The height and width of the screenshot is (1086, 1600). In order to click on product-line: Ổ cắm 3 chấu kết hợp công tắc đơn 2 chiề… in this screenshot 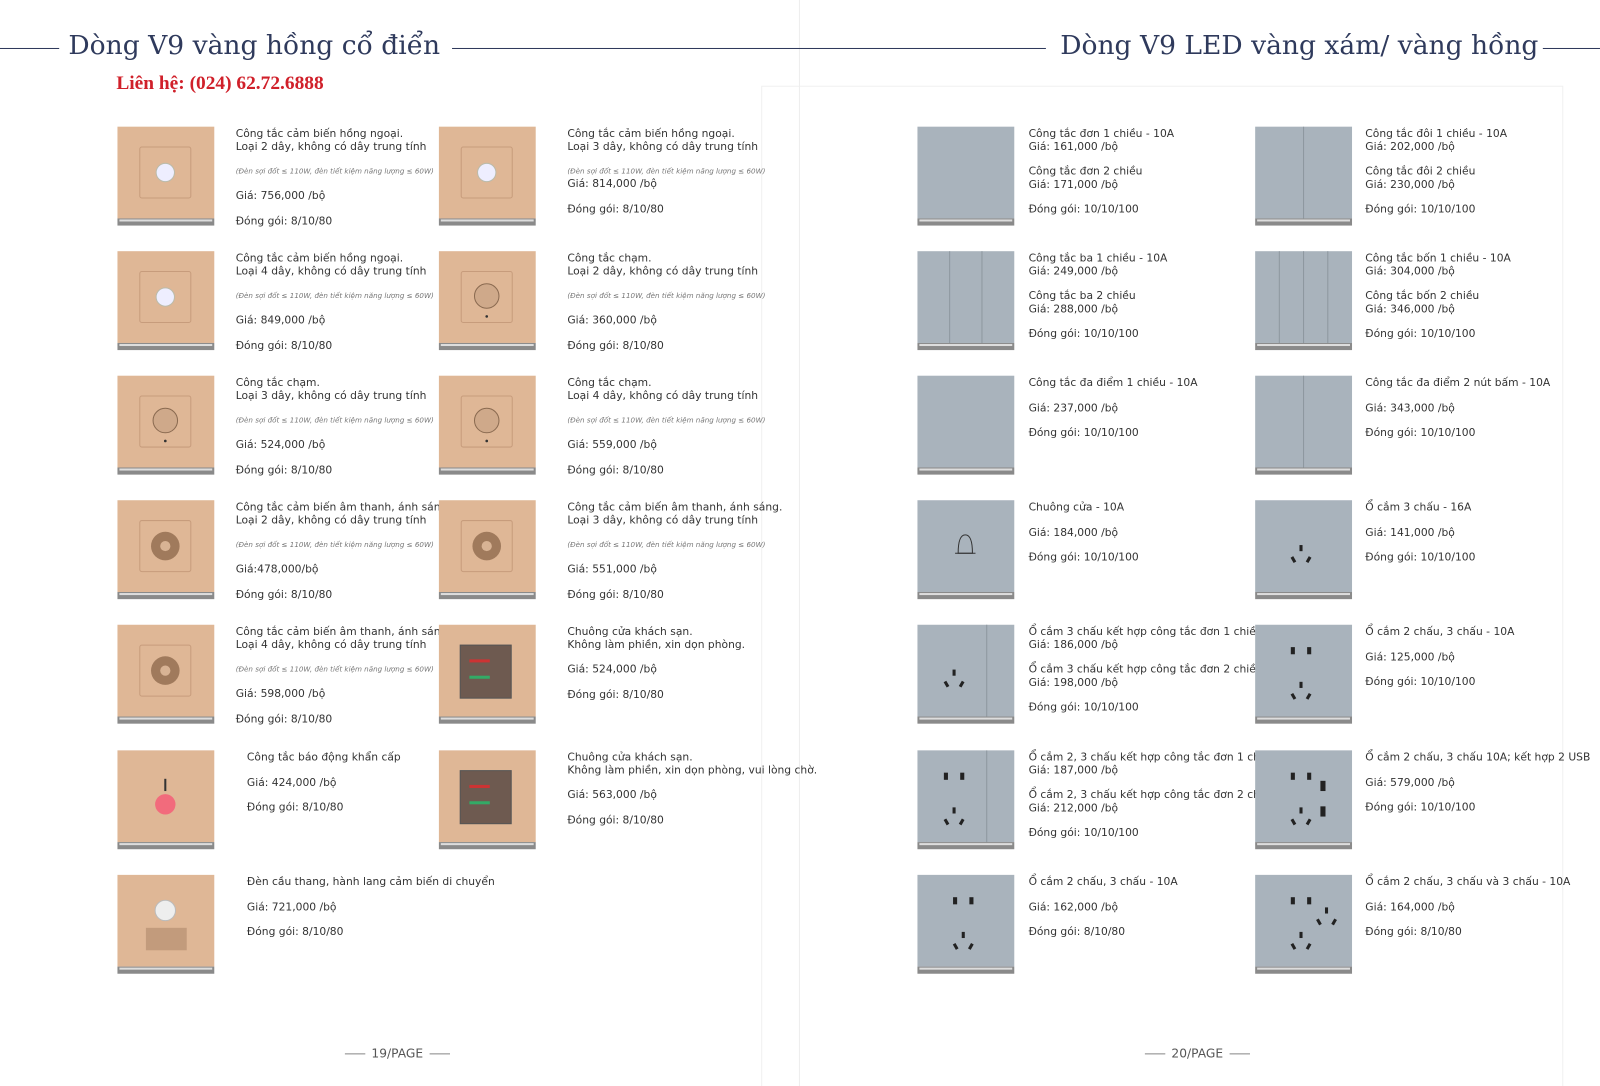, I will do `click(1145, 669)`.